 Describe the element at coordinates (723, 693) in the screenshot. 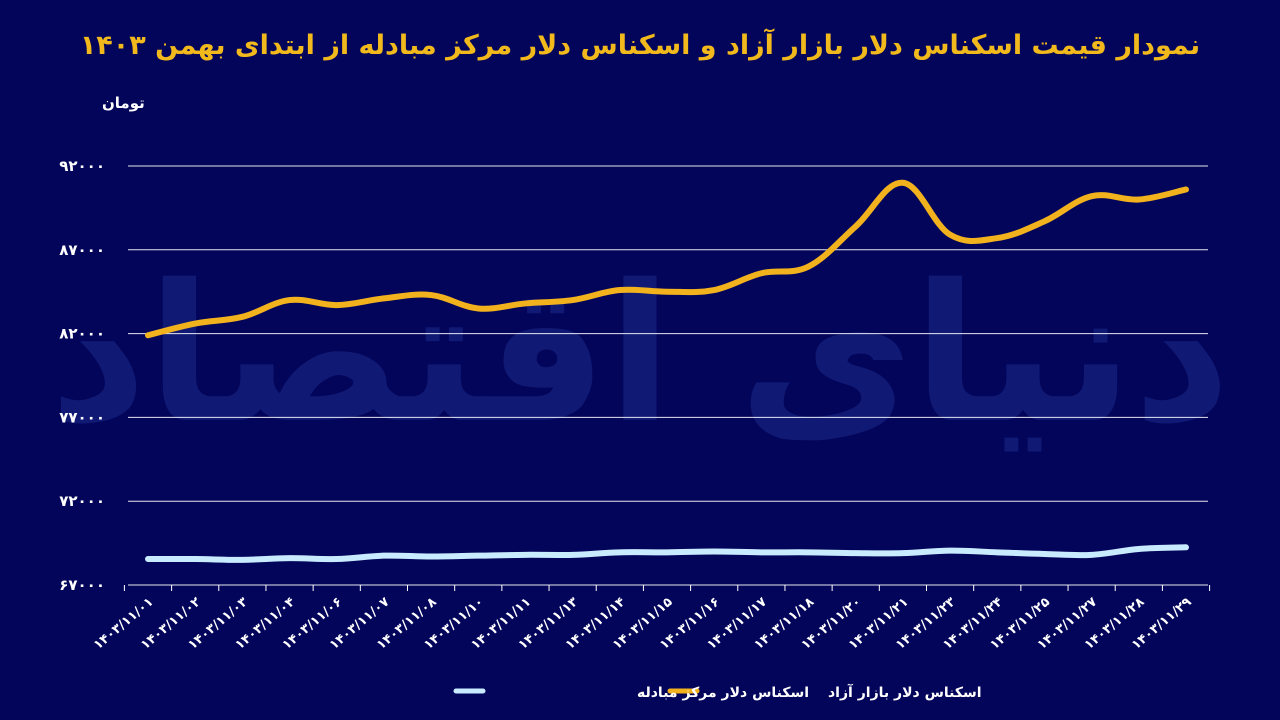

I see `legend-label: اسکناس دلار مرکز مبادله` at that location.